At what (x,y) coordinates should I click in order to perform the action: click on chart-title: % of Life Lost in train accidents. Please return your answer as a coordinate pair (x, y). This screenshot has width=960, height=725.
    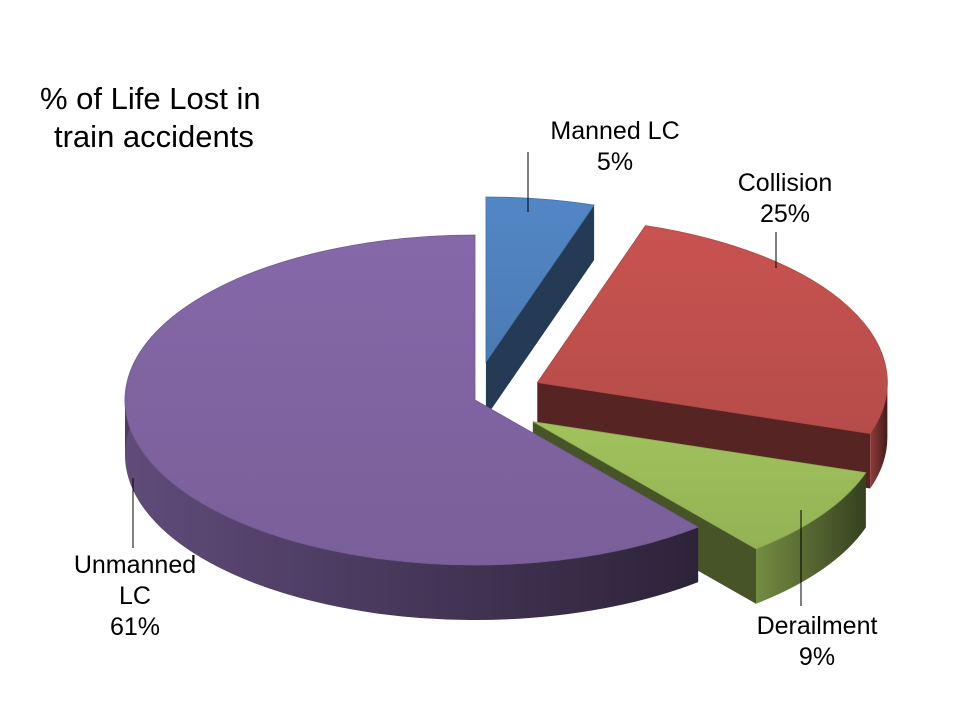
    Looking at the image, I should click on (190, 118).